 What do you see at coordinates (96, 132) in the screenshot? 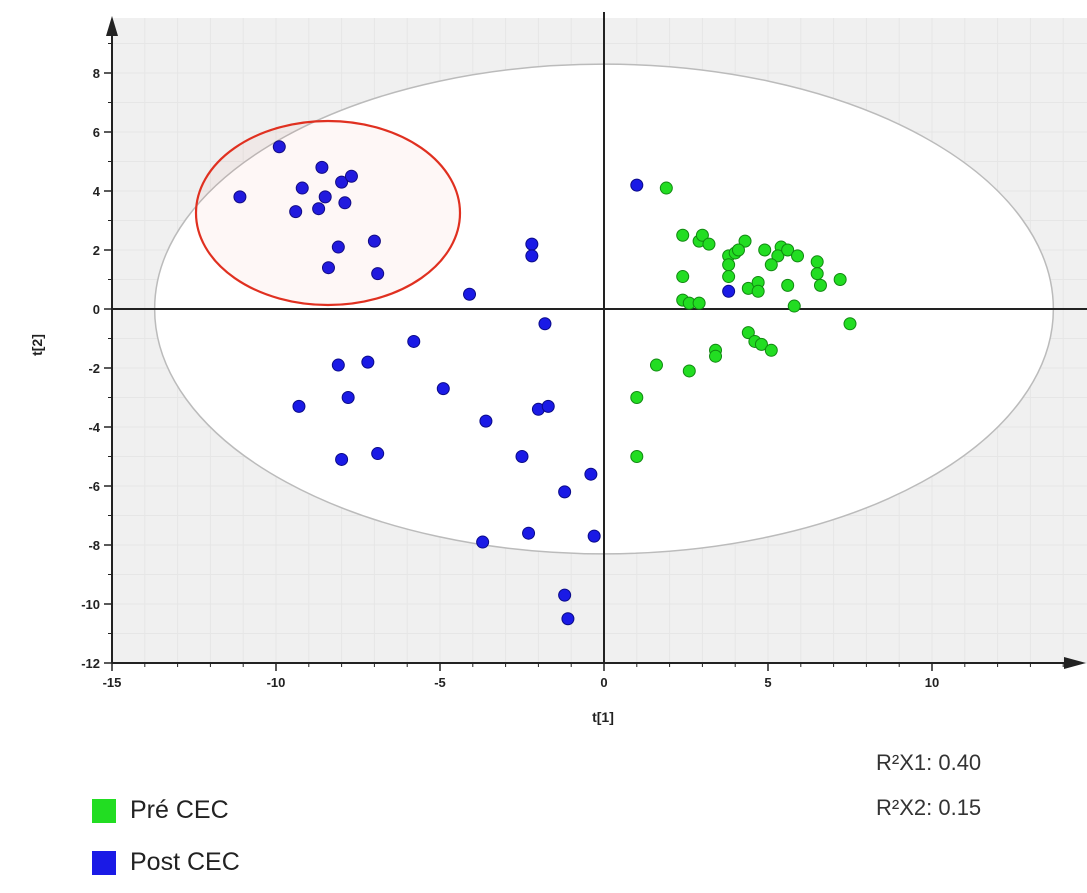
I see `y-tick-label: 6` at bounding box center [96, 132].